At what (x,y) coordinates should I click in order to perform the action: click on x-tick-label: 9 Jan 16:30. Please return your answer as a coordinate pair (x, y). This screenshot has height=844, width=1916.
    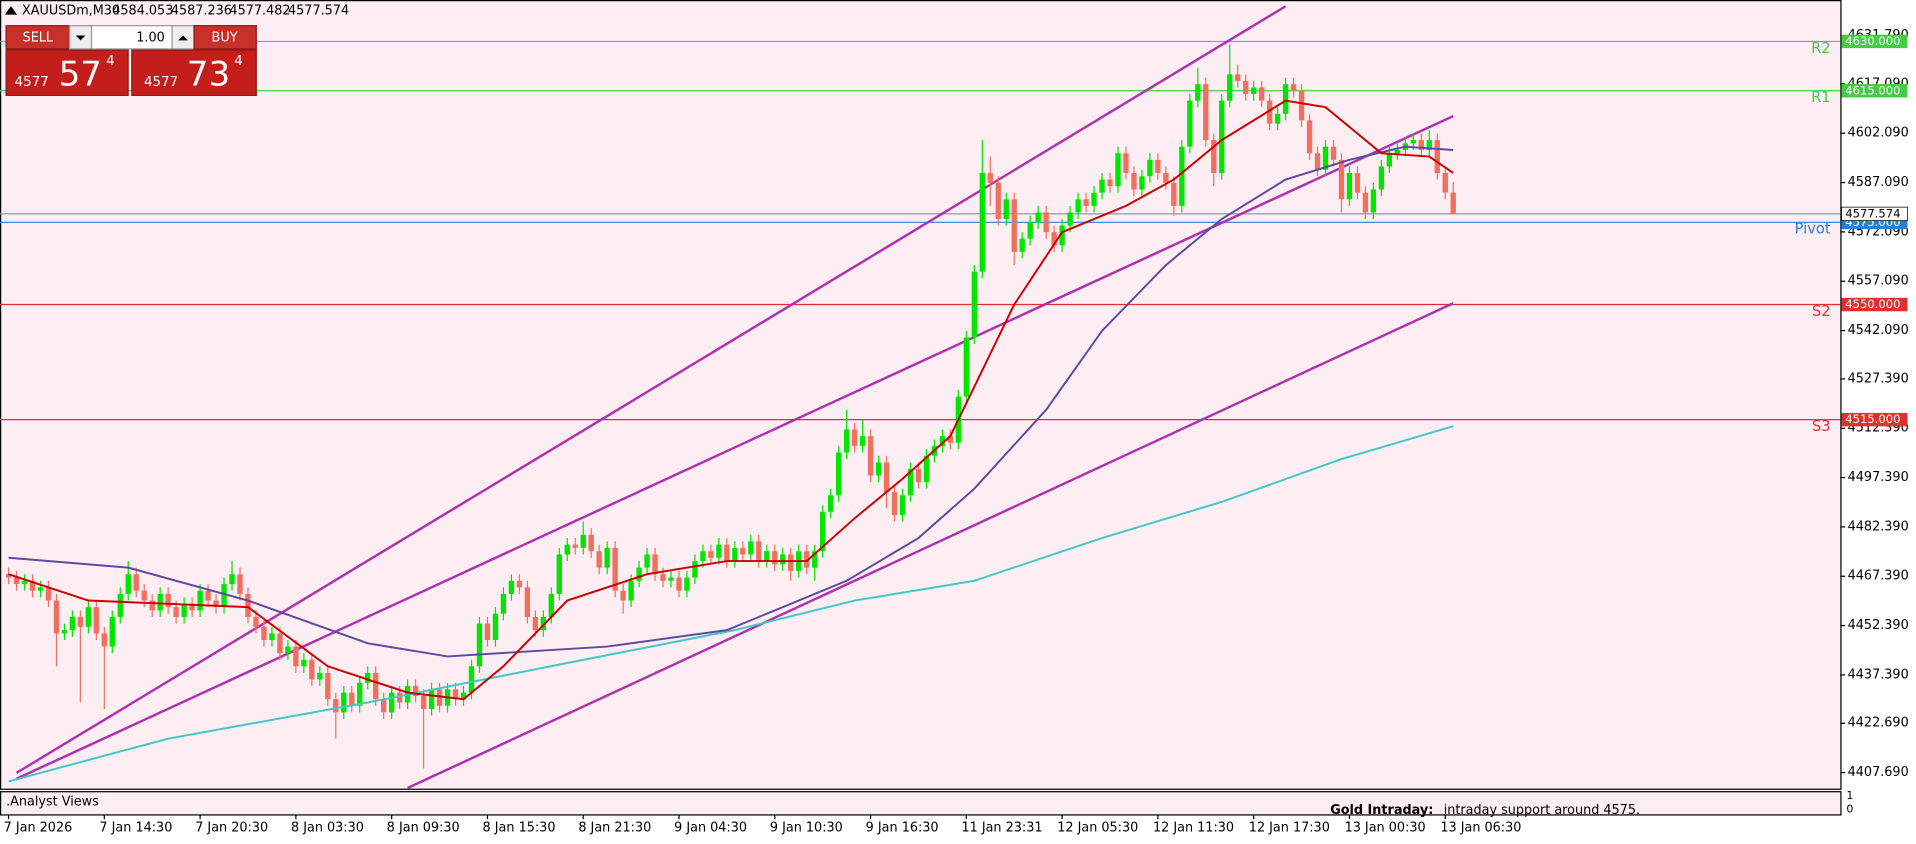
    Looking at the image, I should click on (902, 827).